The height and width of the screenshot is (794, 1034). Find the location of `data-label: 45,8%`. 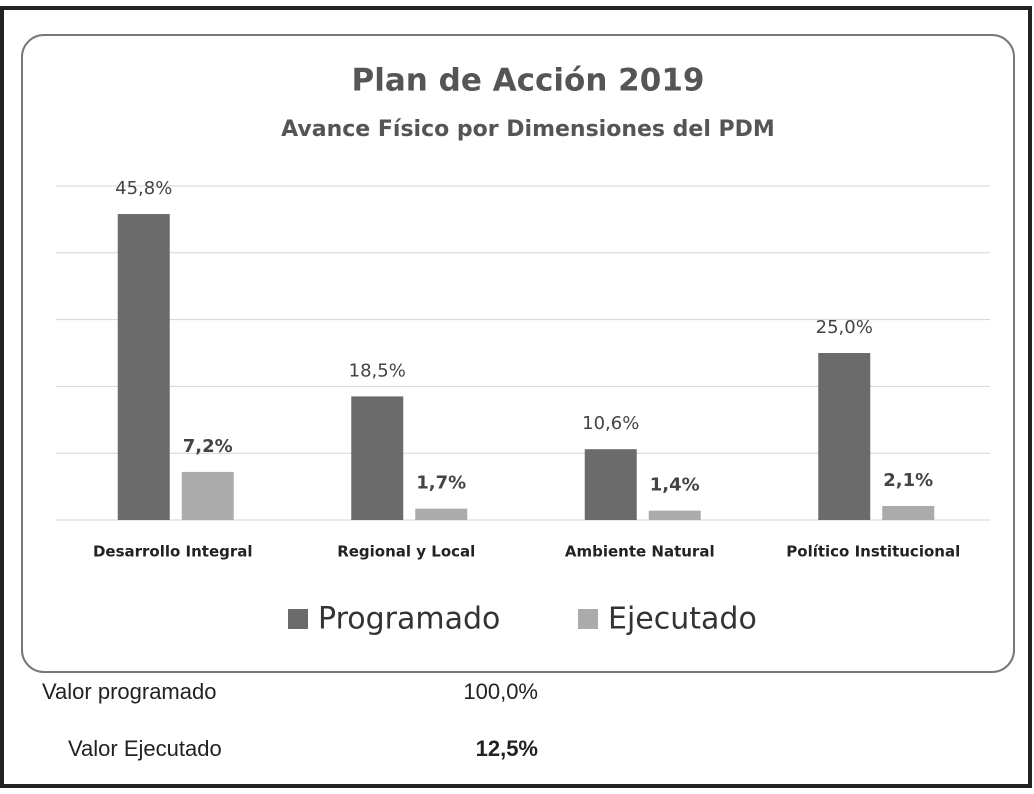

data-label: 45,8% is located at coordinates (143, 188).